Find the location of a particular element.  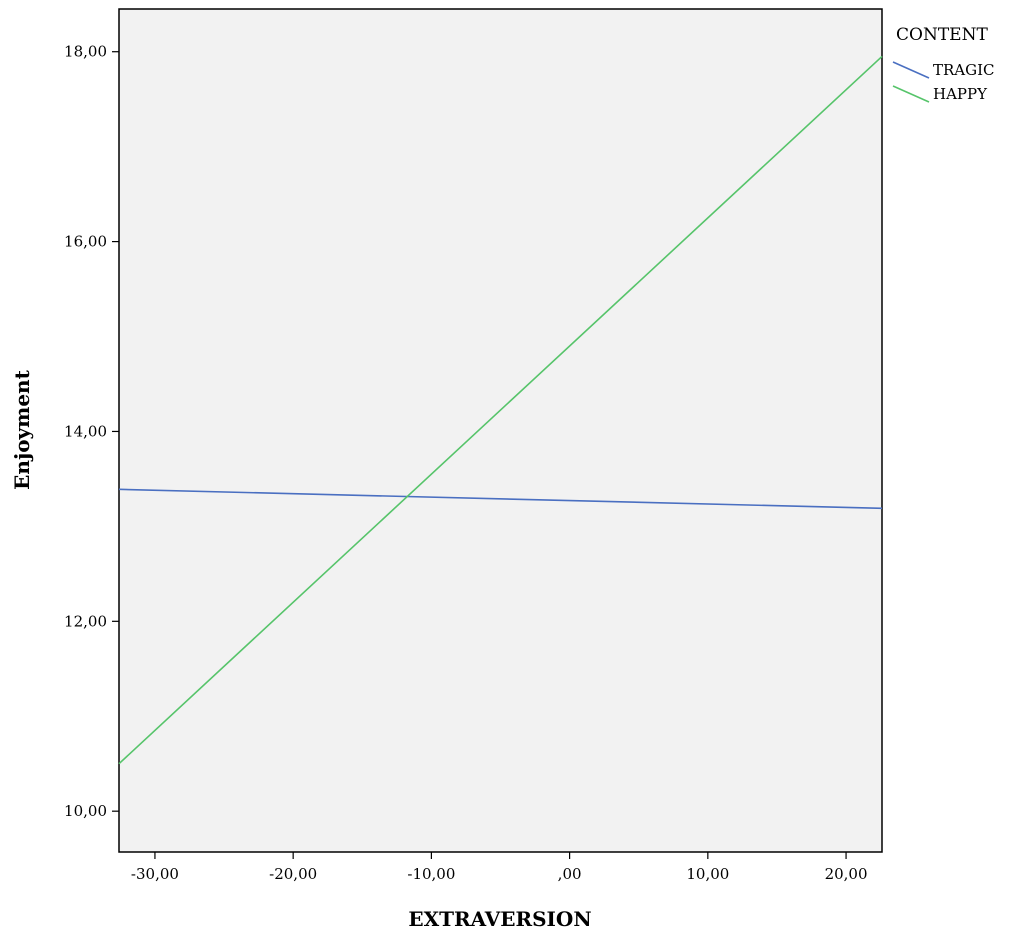

y-tick-label: 14,00 is located at coordinates (85, 431).